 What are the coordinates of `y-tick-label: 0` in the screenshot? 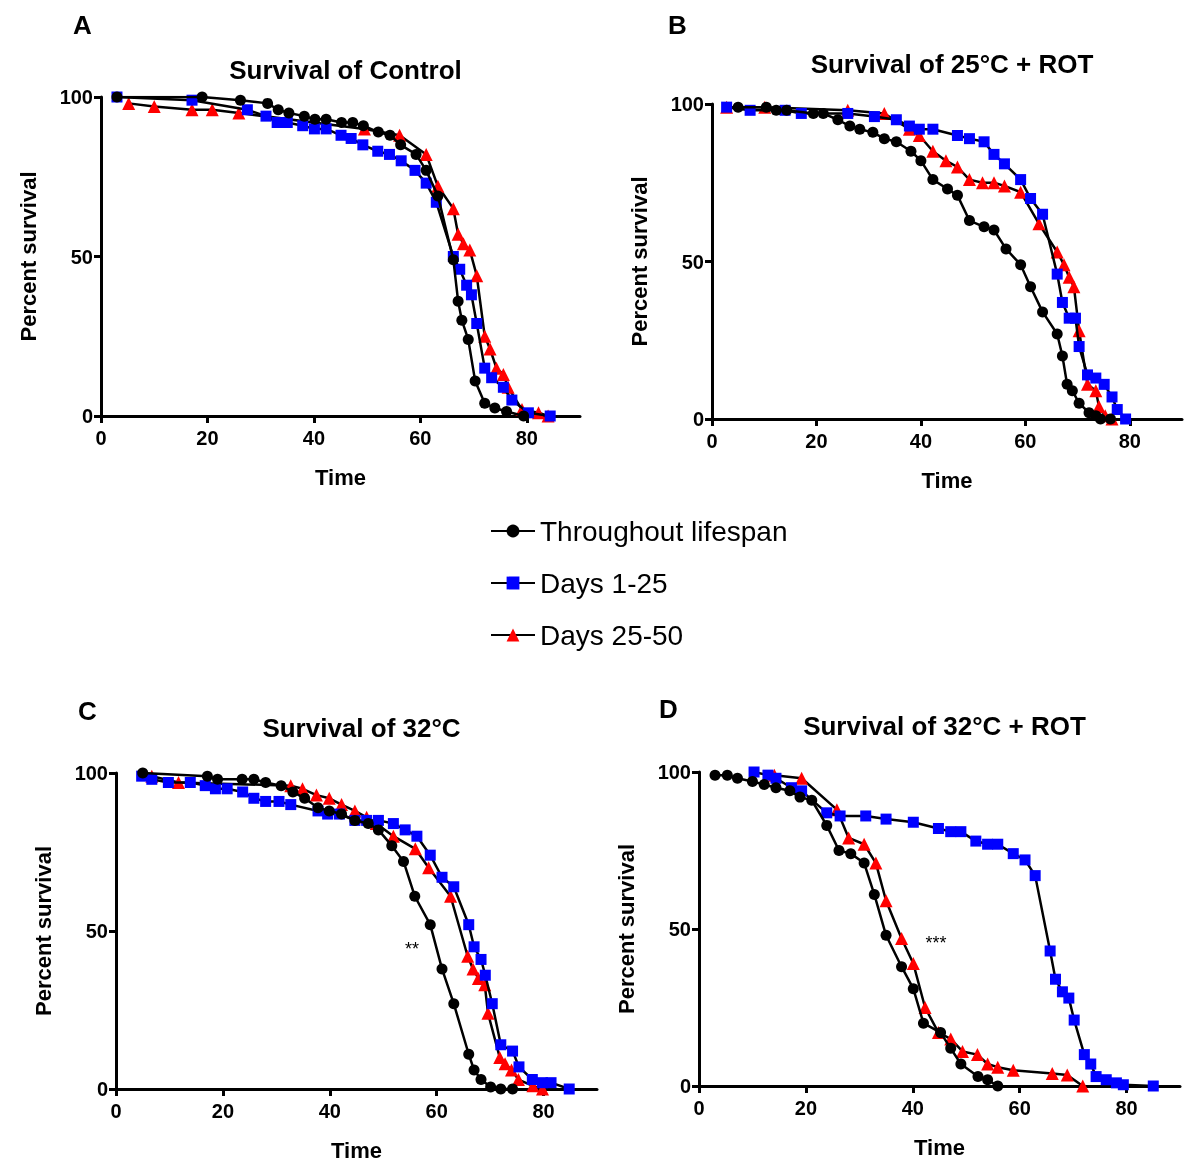 It's located at (685, 1086).